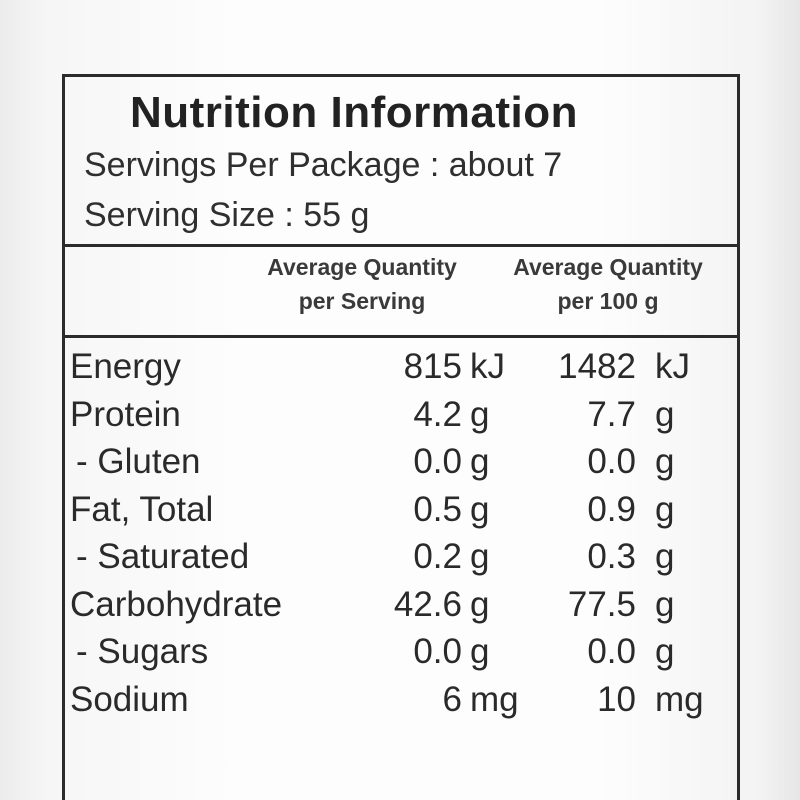 Image resolution: width=800 pixels, height=800 pixels. What do you see at coordinates (227, 215) in the screenshot?
I see `serving-size: Serving Size : 55 g` at bounding box center [227, 215].